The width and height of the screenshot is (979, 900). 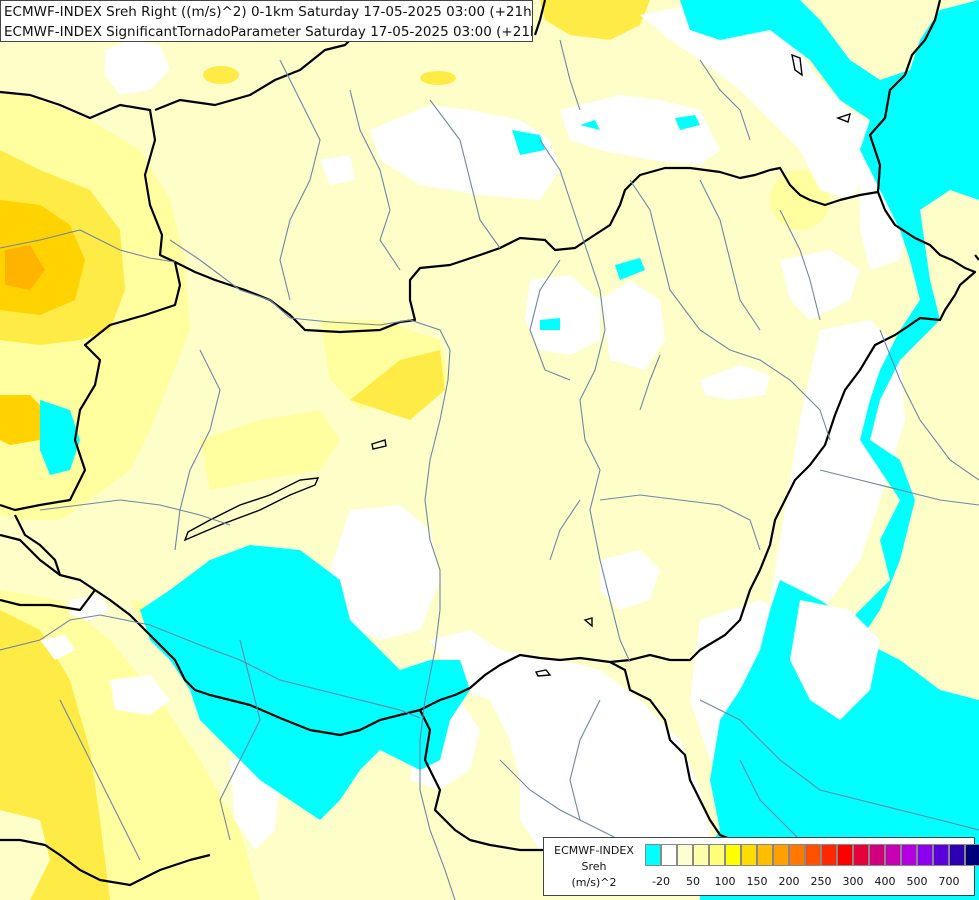 I want to click on legend-tick-label: 50, so click(x=693, y=881).